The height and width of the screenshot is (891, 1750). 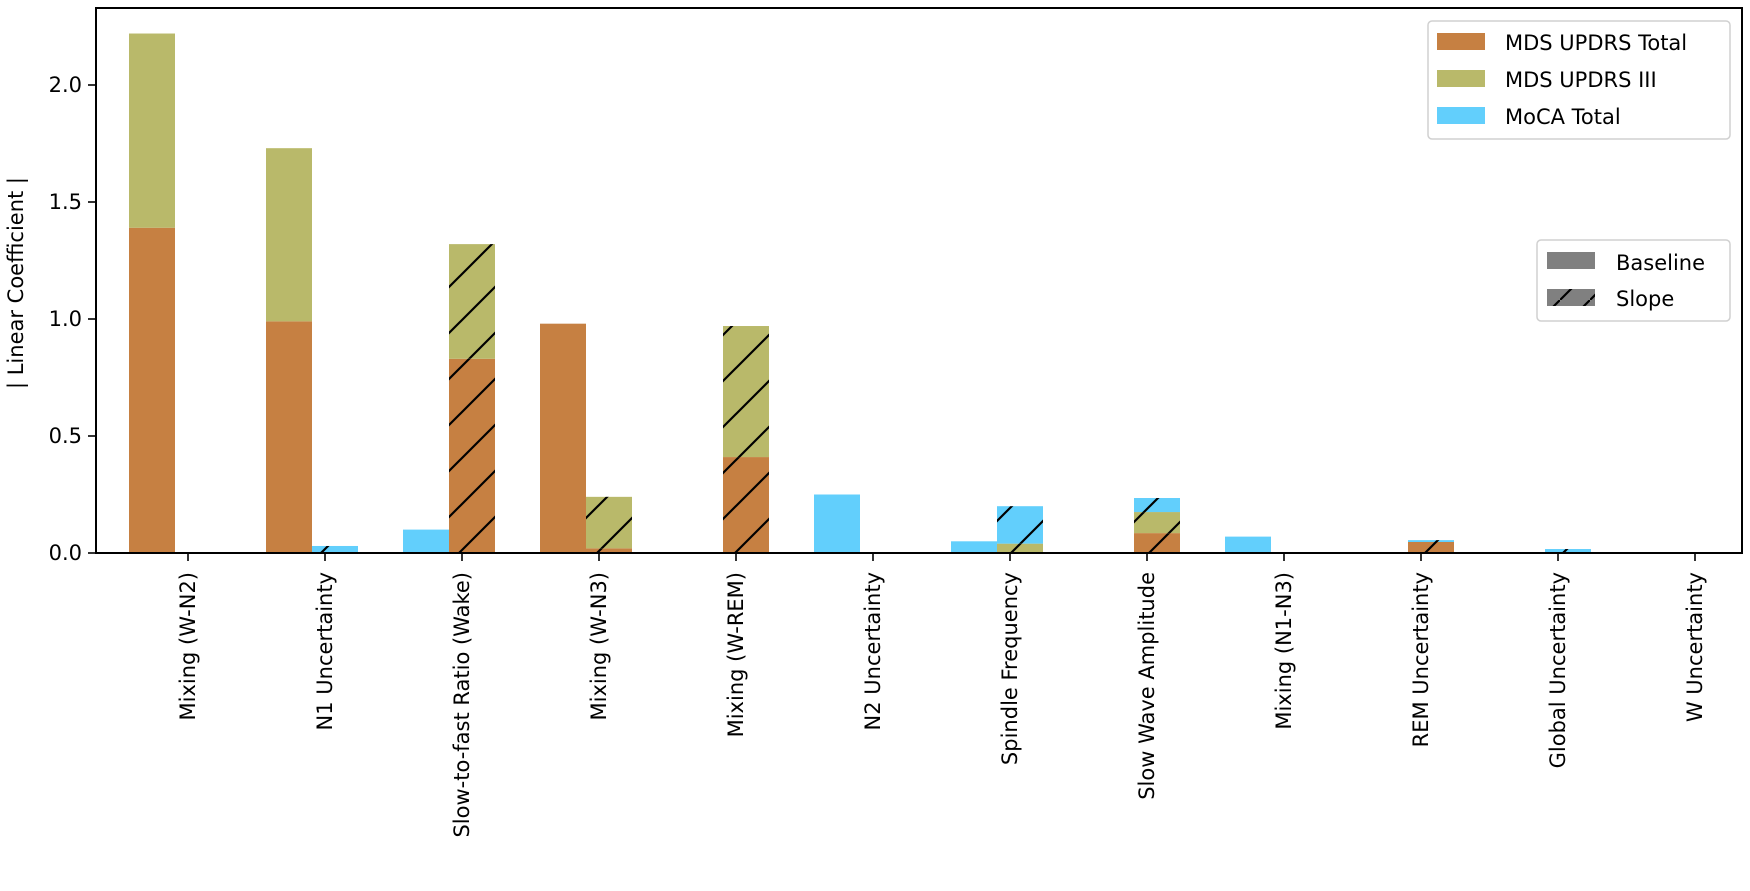 What do you see at coordinates (462, 705) in the screenshot?
I see `x-tick-label: Slow-to-fast Ratio (Wake)` at bounding box center [462, 705].